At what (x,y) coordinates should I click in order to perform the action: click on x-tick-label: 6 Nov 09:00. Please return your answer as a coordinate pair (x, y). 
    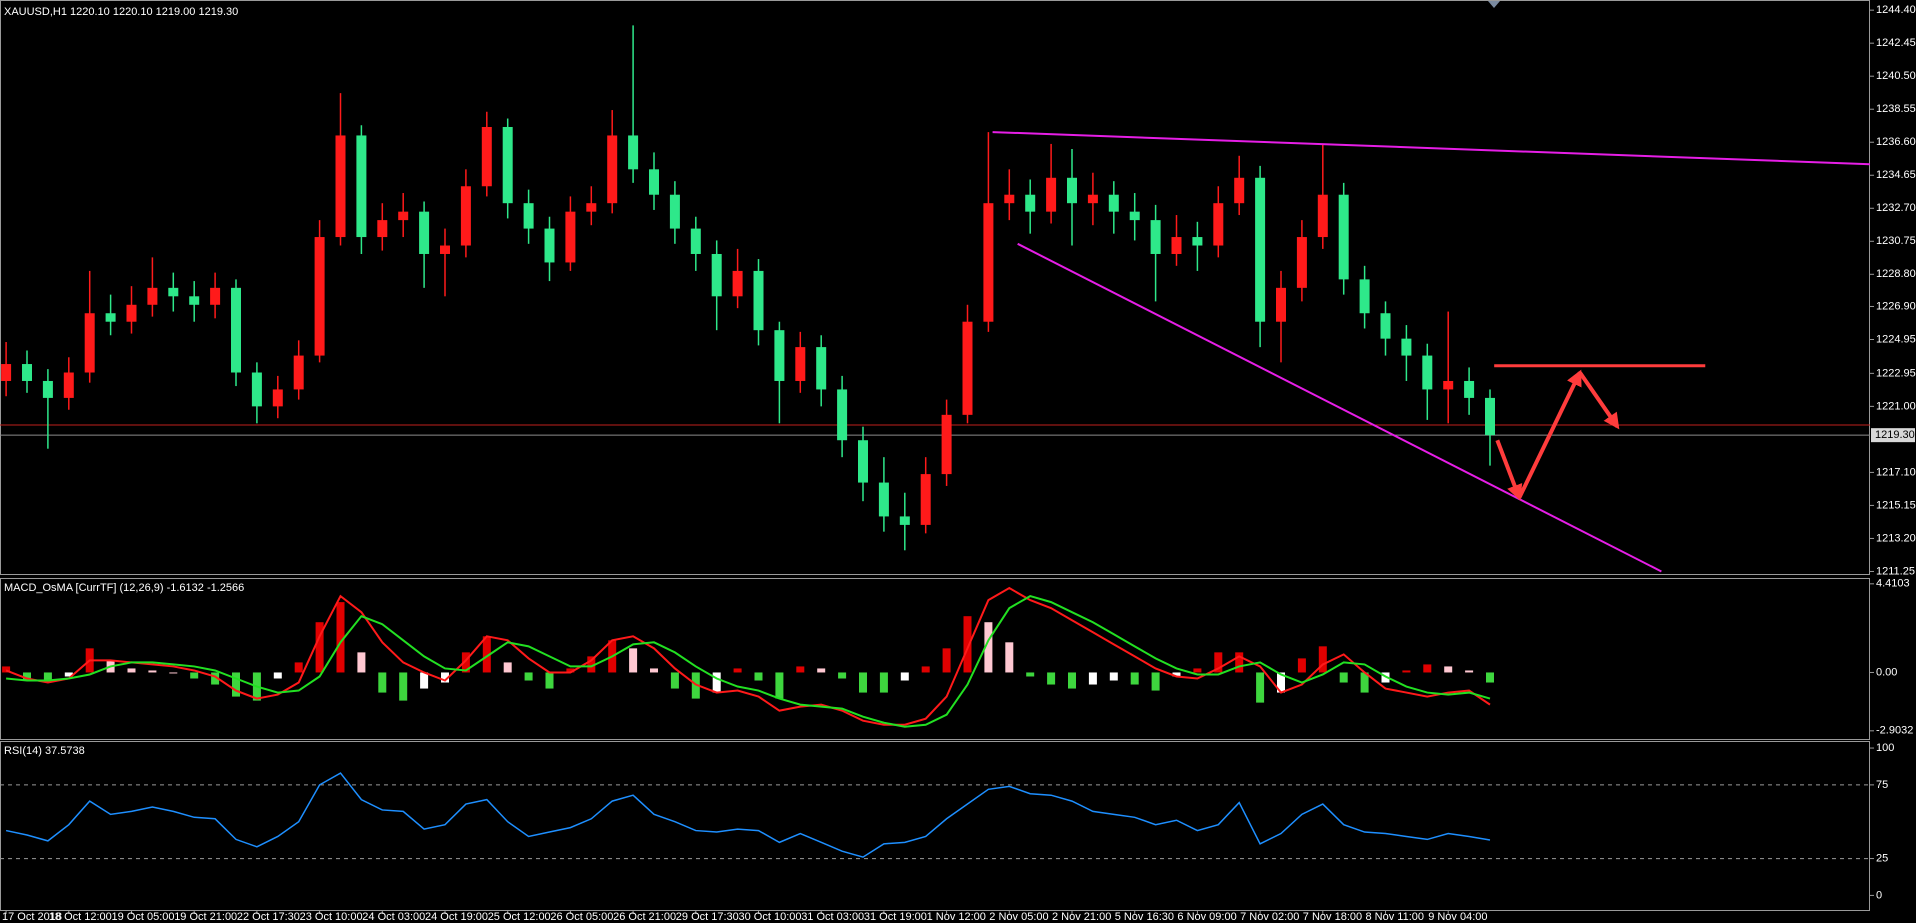
    Looking at the image, I should click on (1206, 917).